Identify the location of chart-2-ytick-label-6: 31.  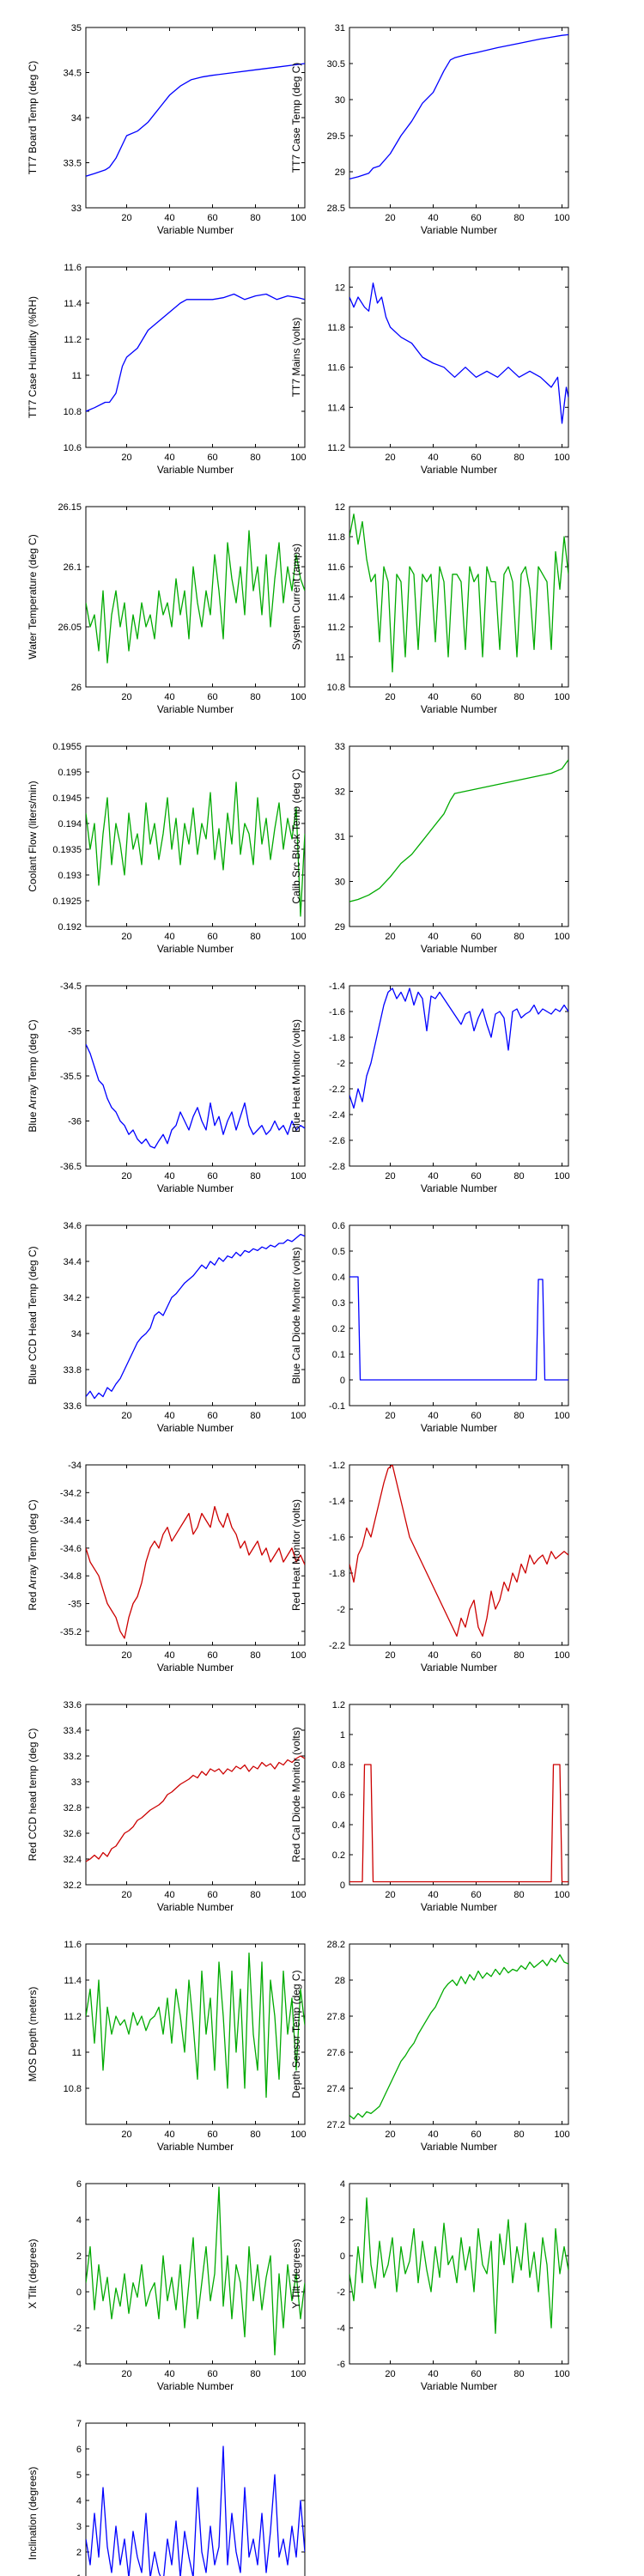
(340, 28).